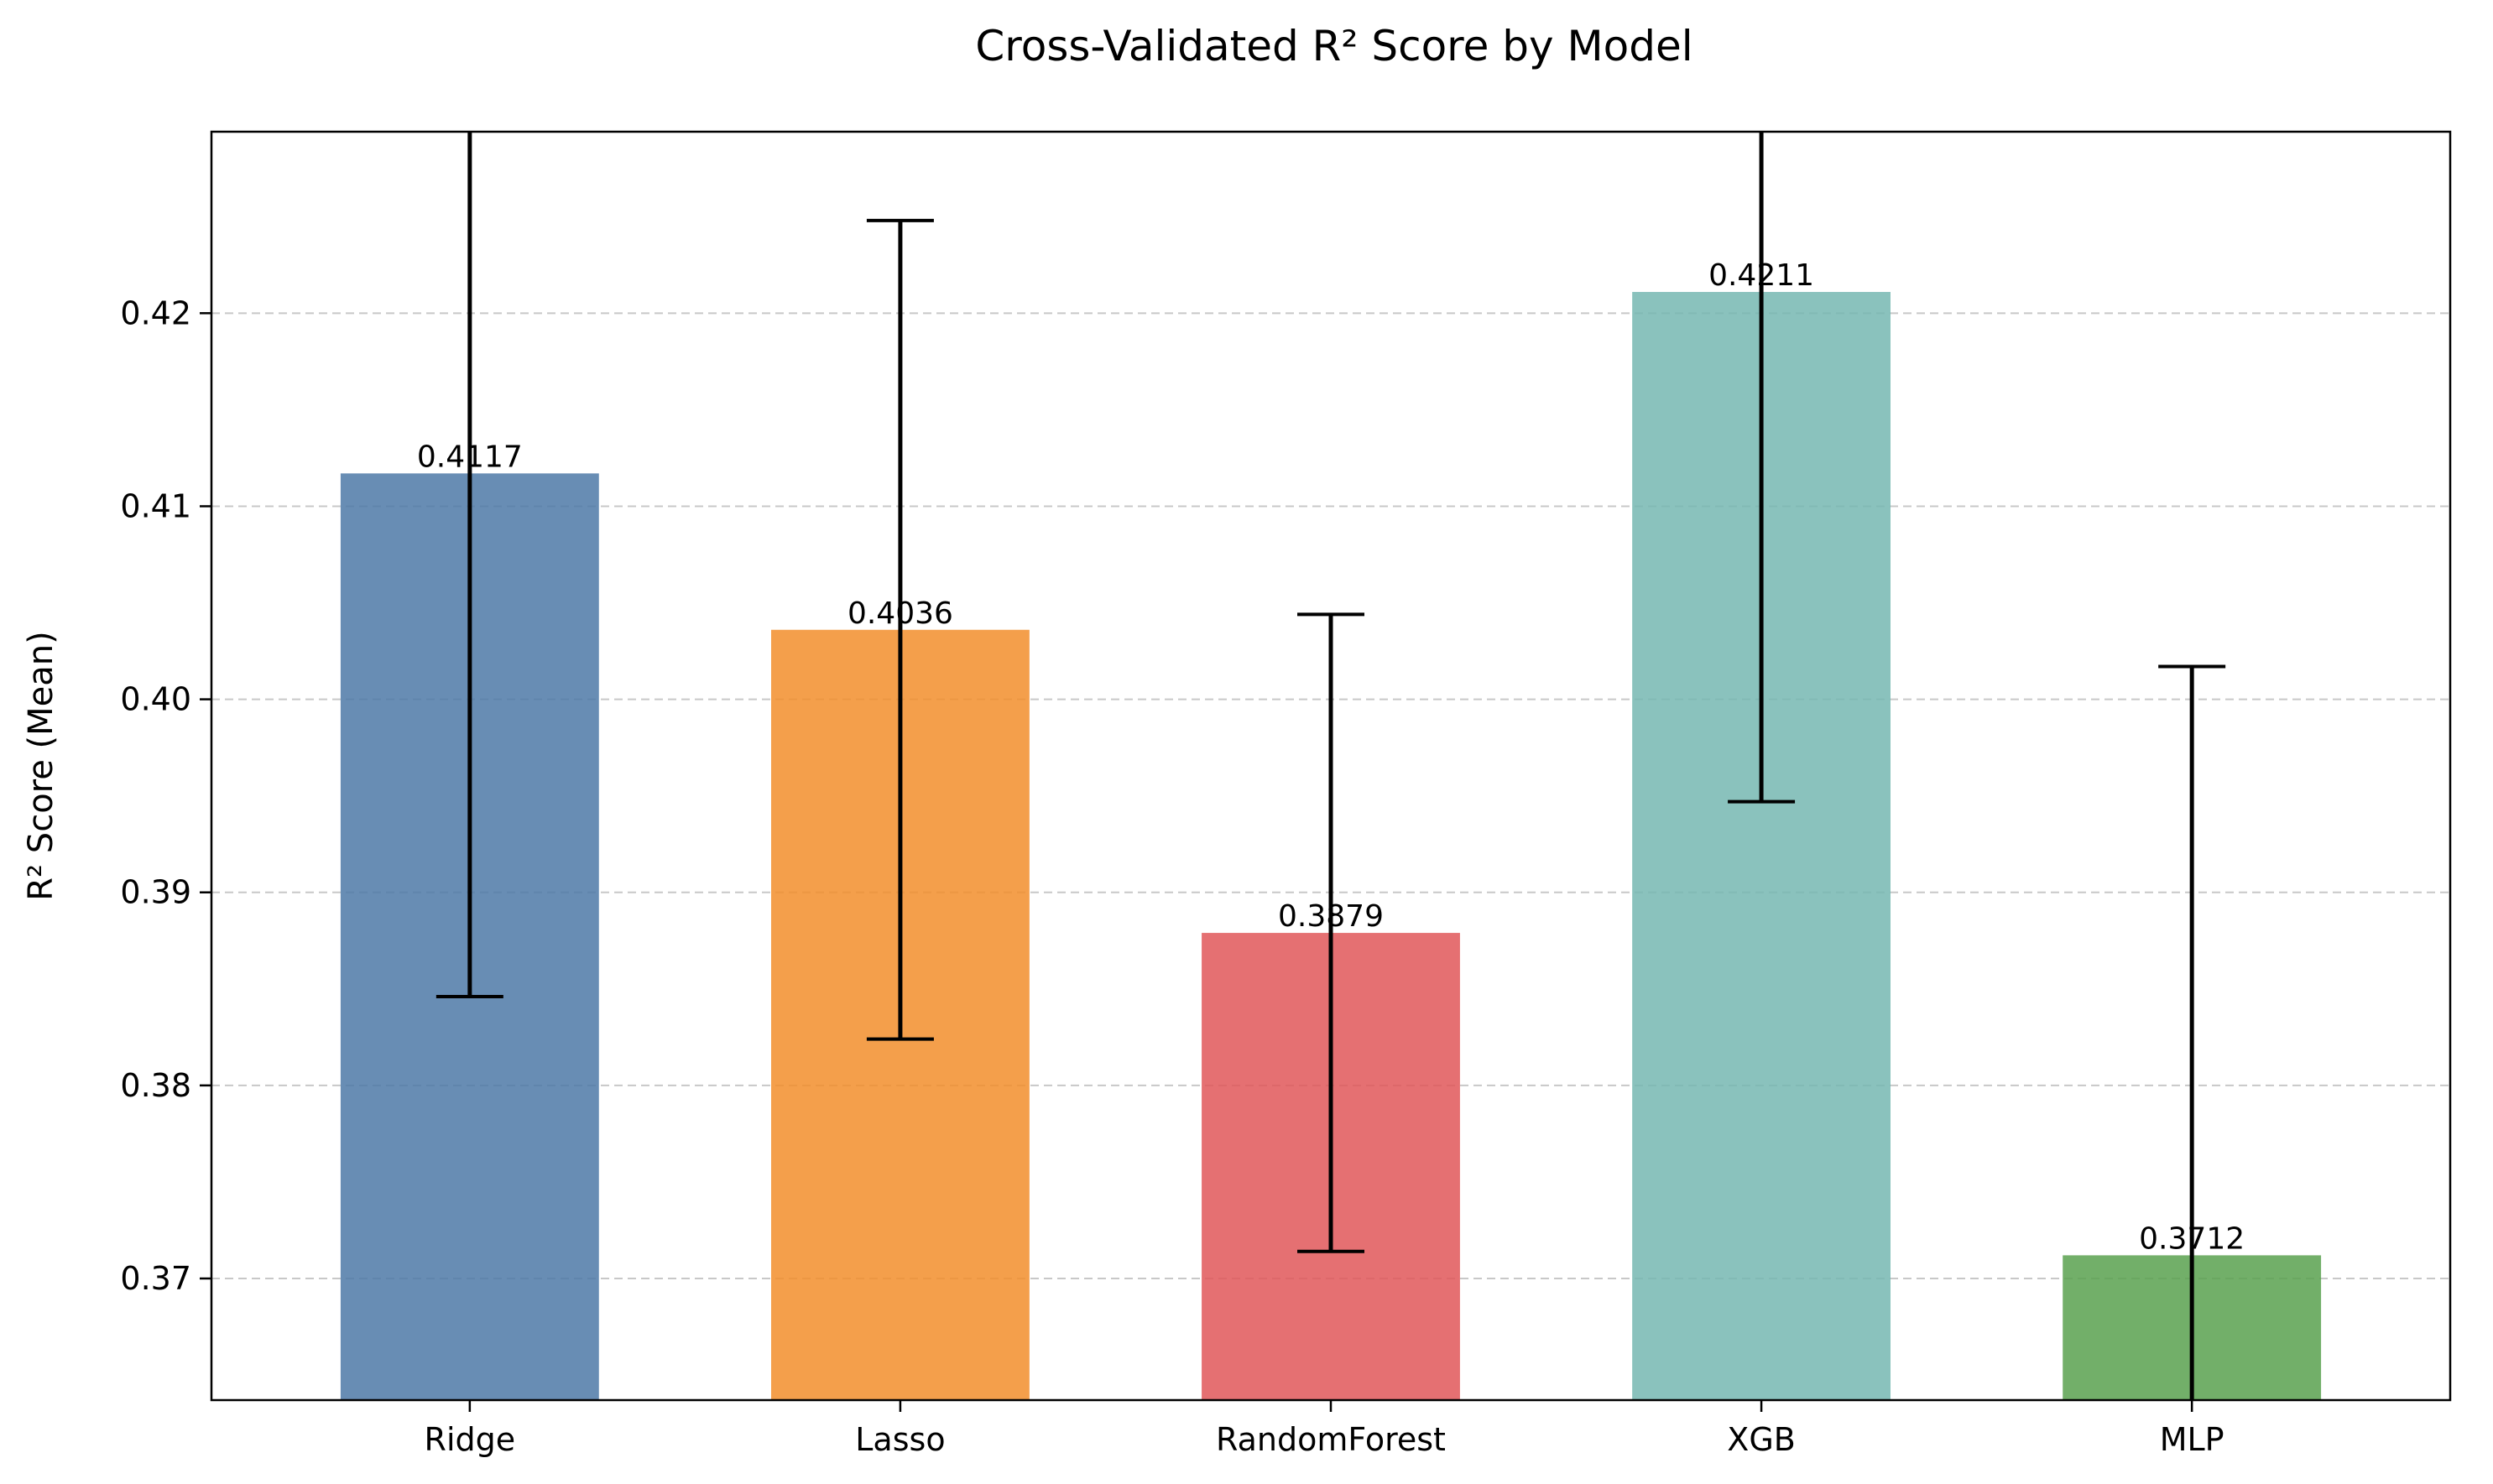 The image size is (2493, 1484). I want to click on y-tick-label: 0.39, so click(155, 892).